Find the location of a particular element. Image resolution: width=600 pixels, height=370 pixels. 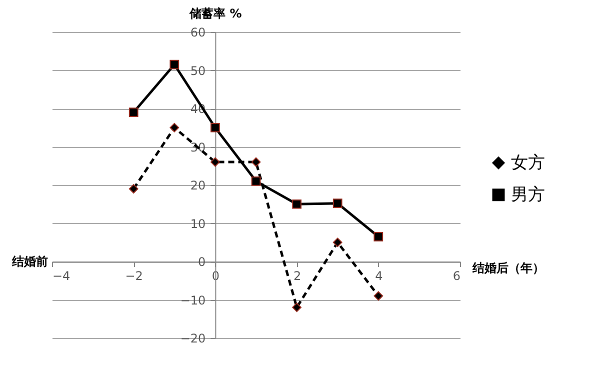

y-tick-label: 20 is located at coordinates (198, 185).